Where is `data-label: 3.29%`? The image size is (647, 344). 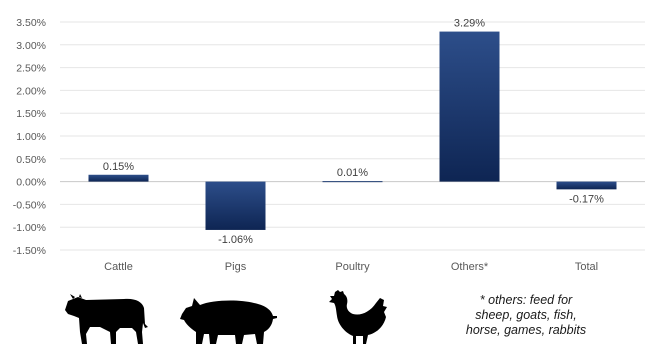 data-label: 3.29% is located at coordinates (469, 24).